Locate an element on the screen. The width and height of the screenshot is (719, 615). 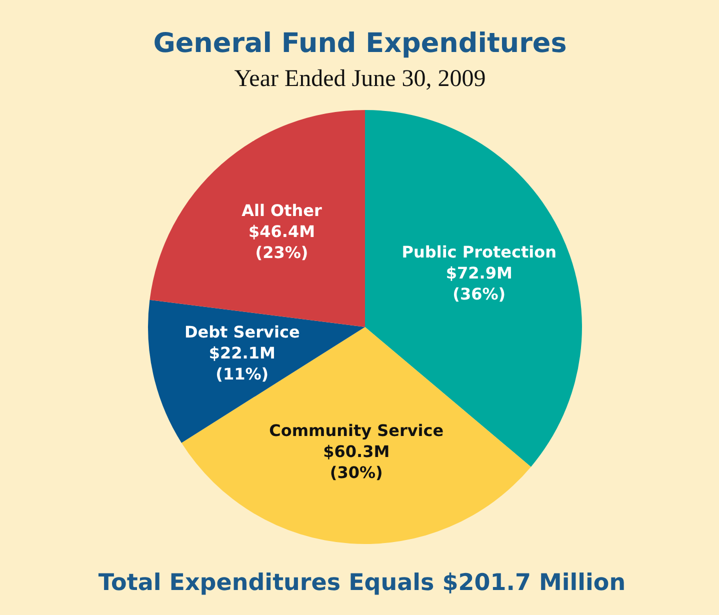
data-label: $60.3M is located at coordinates (356, 451).